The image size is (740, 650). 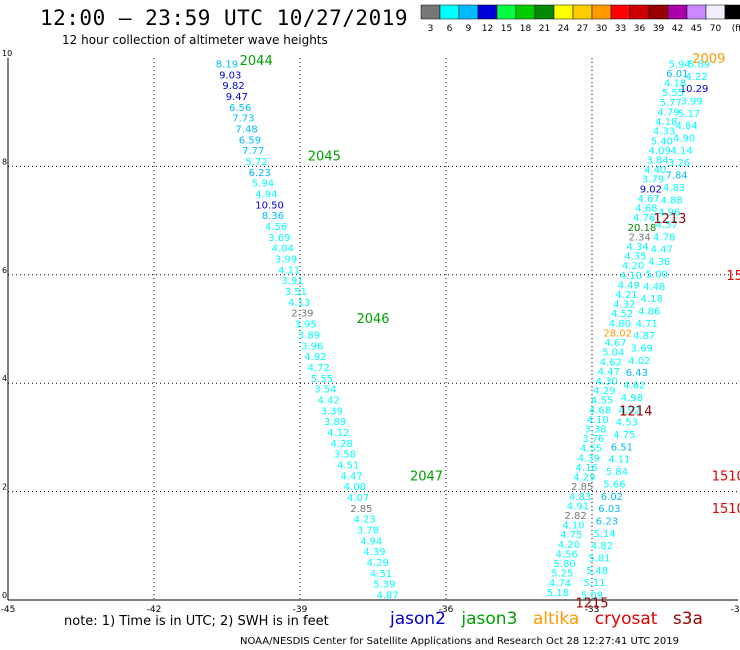 I want to click on swh-value: 7.48, so click(x=247, y=129).